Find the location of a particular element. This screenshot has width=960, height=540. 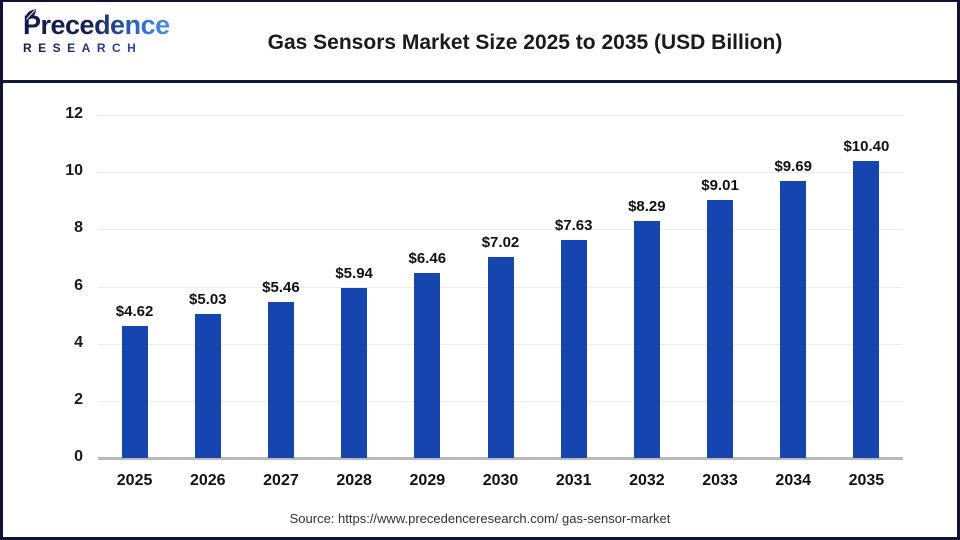

logo-subtitle: RESEARCH is located at coordinates (118, 48).